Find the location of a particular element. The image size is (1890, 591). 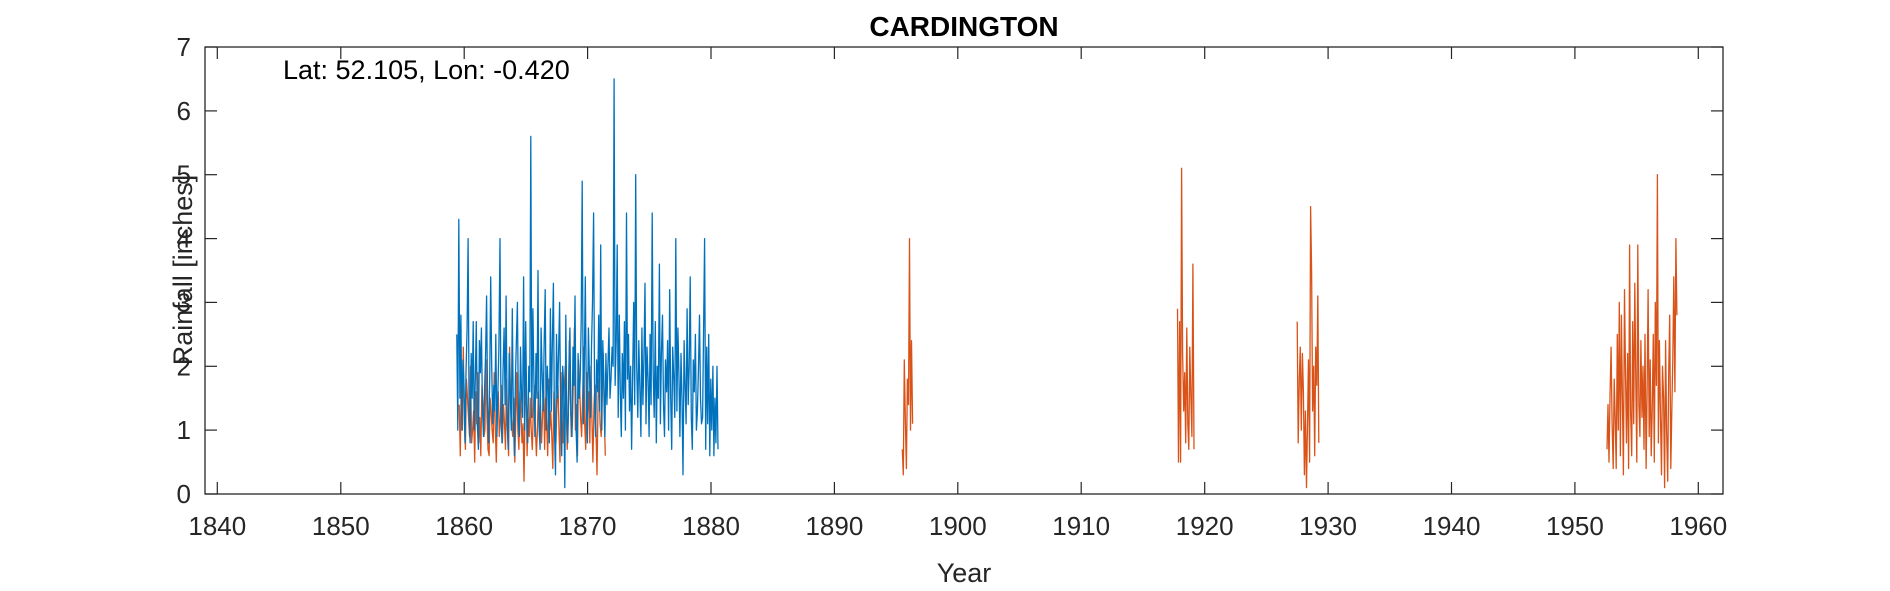

y-tick-label: 6 is located at coordinates (184, 111).